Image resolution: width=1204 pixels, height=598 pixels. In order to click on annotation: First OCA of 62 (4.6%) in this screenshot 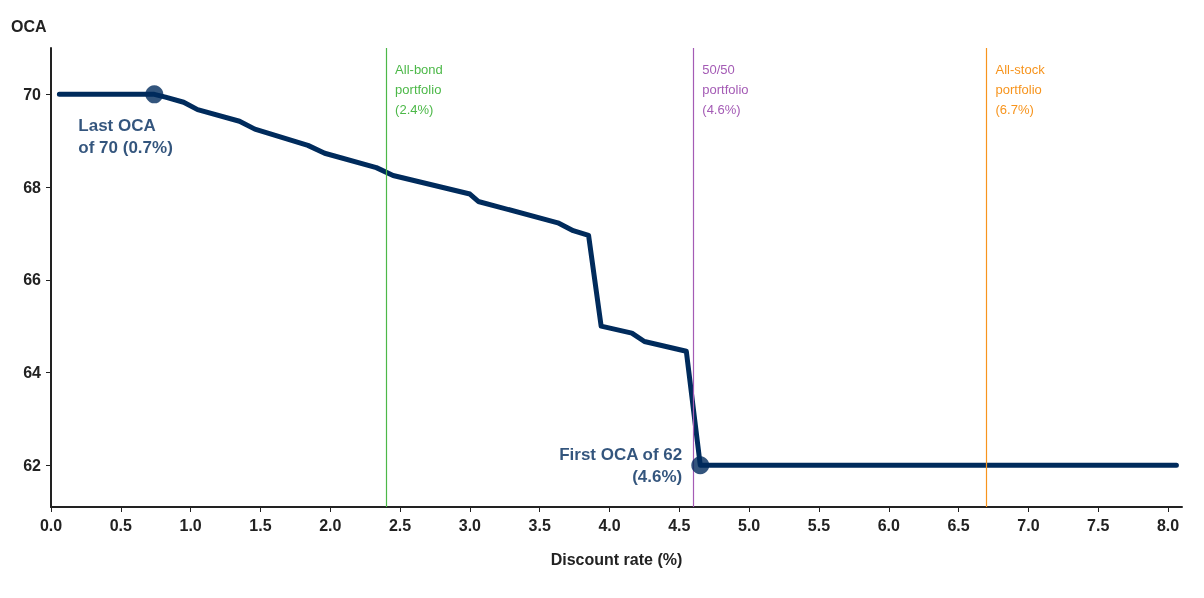, I will do `click(621, 465)`.